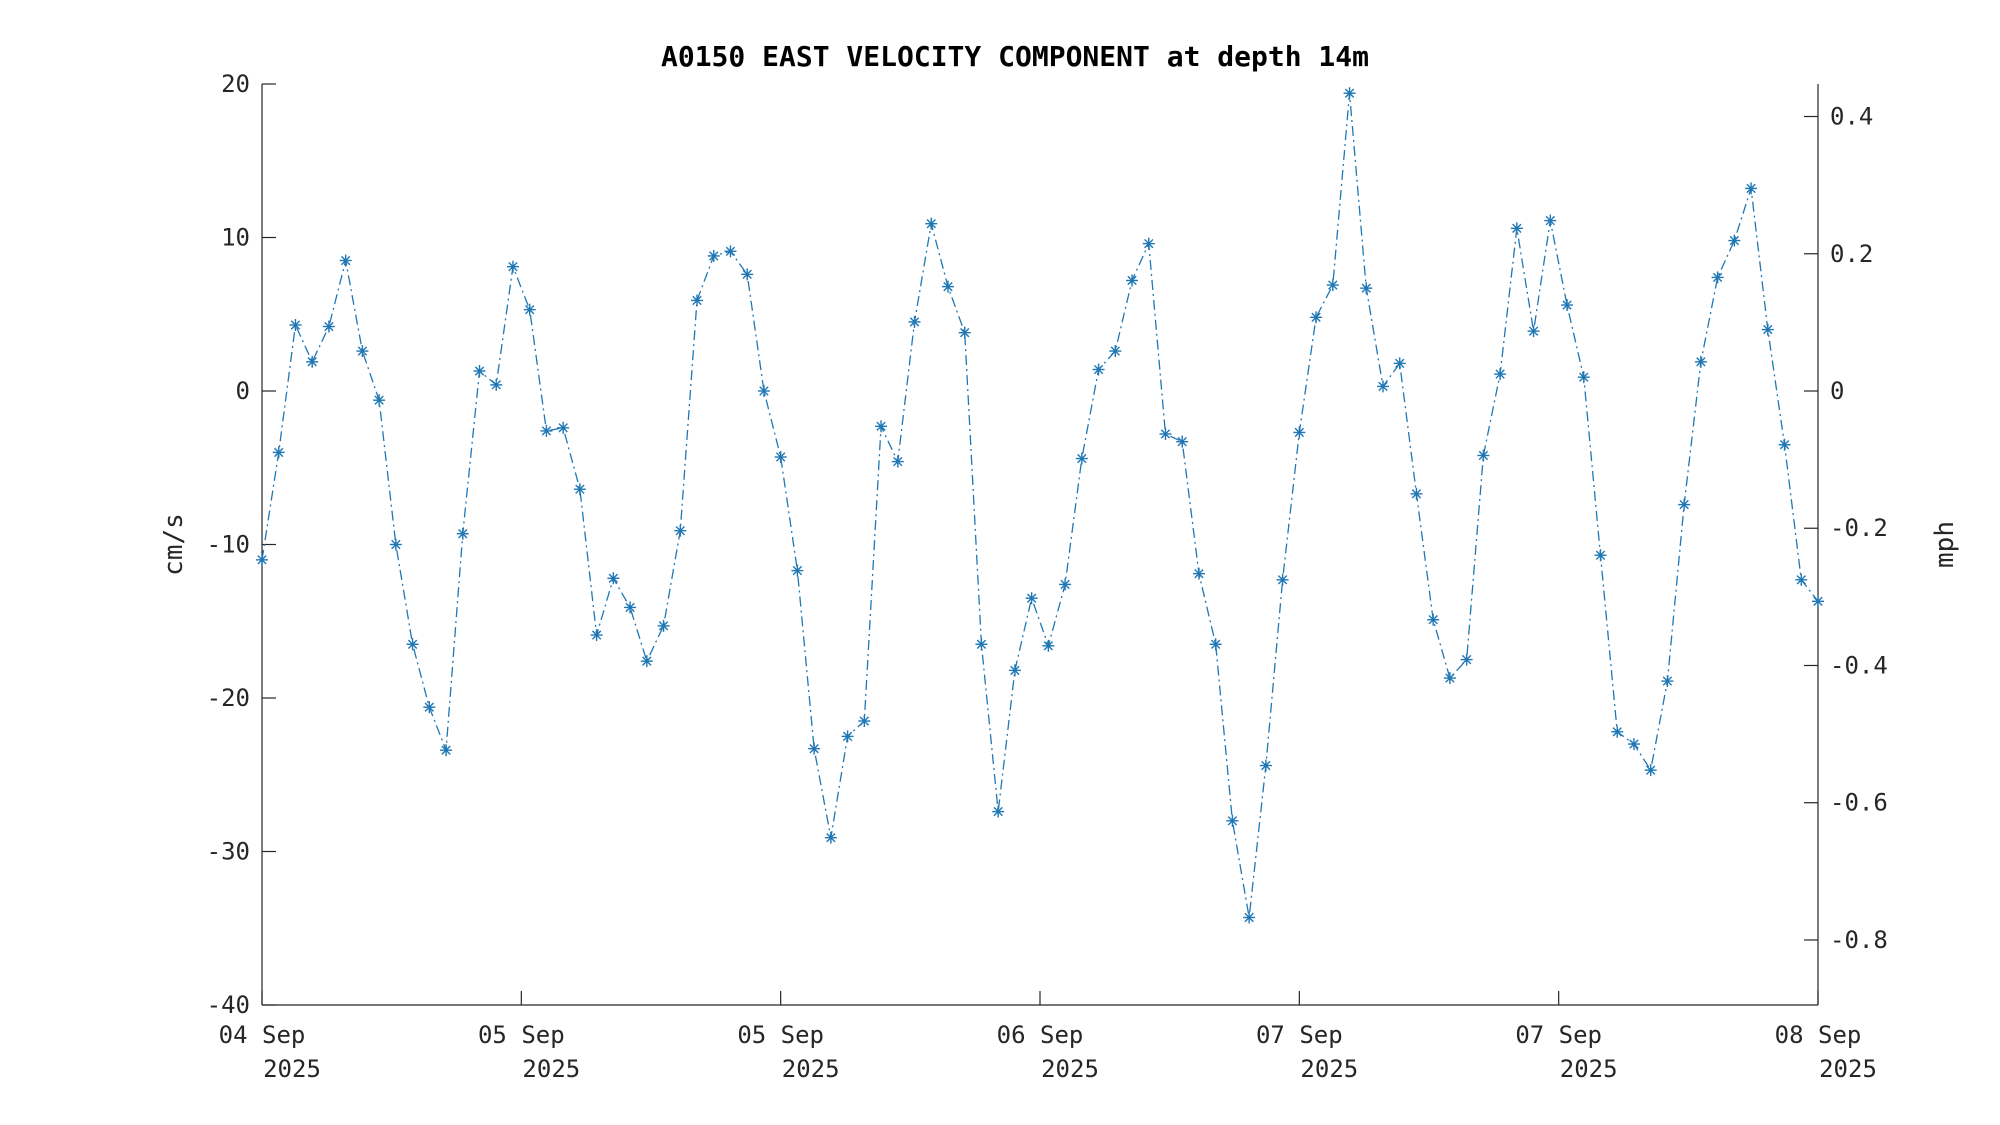 This screenshot has width=2000, height=1125. I want to click on y-axis-label: cm/s, so click(174, 544).